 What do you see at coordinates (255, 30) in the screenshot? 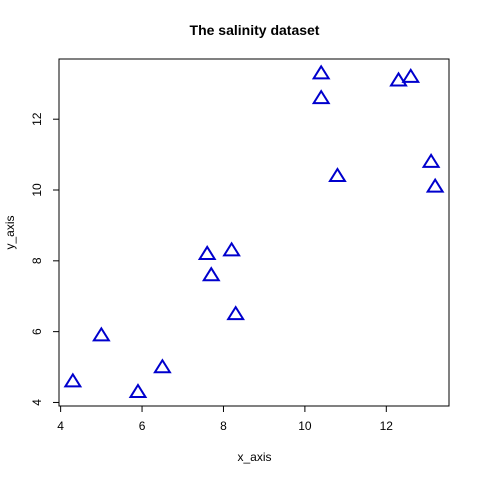
I see `chart-title: The salinity dataset` at bounding box center [255, 30].